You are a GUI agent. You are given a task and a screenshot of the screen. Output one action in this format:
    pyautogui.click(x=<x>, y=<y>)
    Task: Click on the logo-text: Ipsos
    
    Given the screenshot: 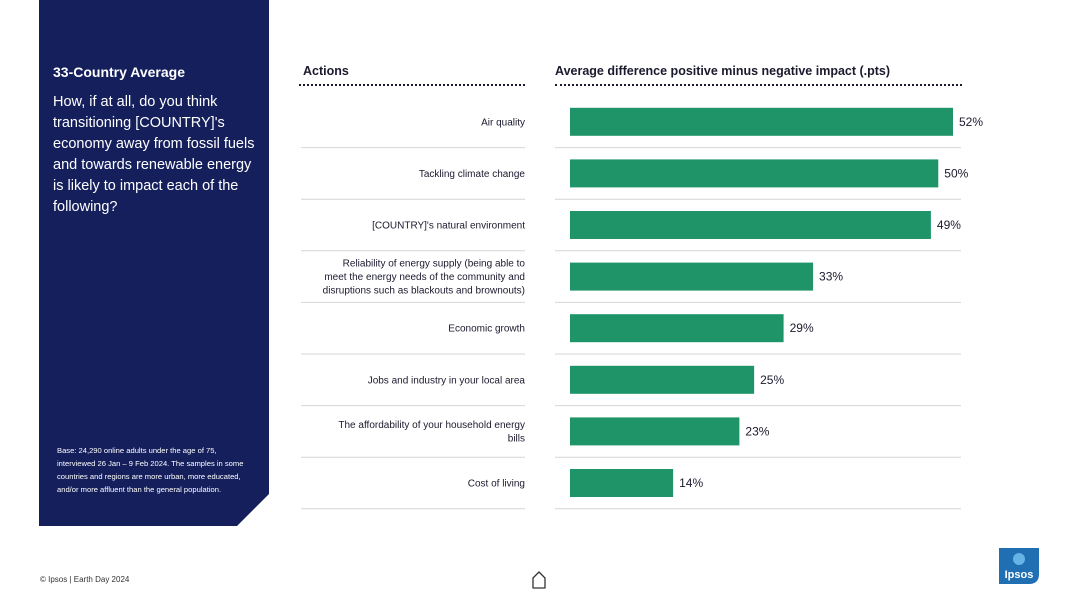 What is the action you would take?
    pyautogui.click(x=1019, y=575)
    